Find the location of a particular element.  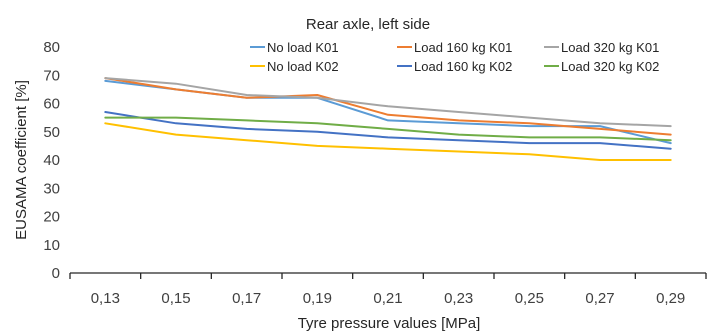

y-tick-label: 80 is located at coordinates (51, 47).